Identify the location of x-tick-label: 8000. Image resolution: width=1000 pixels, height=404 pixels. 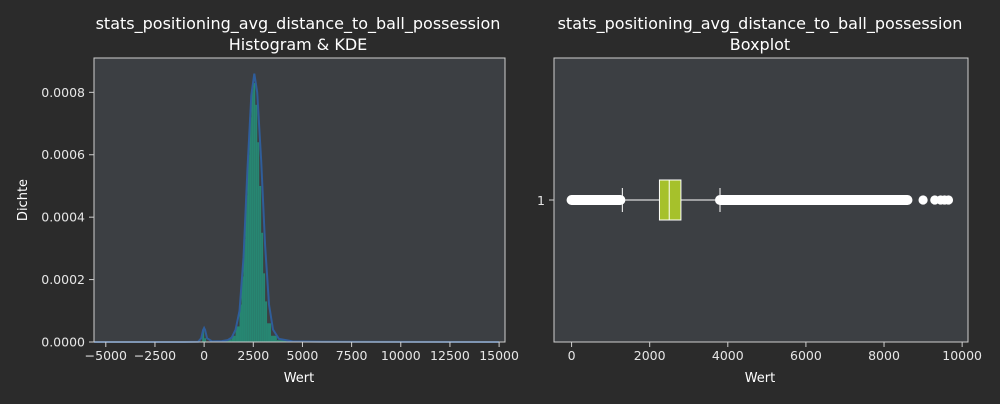
(884, 355).